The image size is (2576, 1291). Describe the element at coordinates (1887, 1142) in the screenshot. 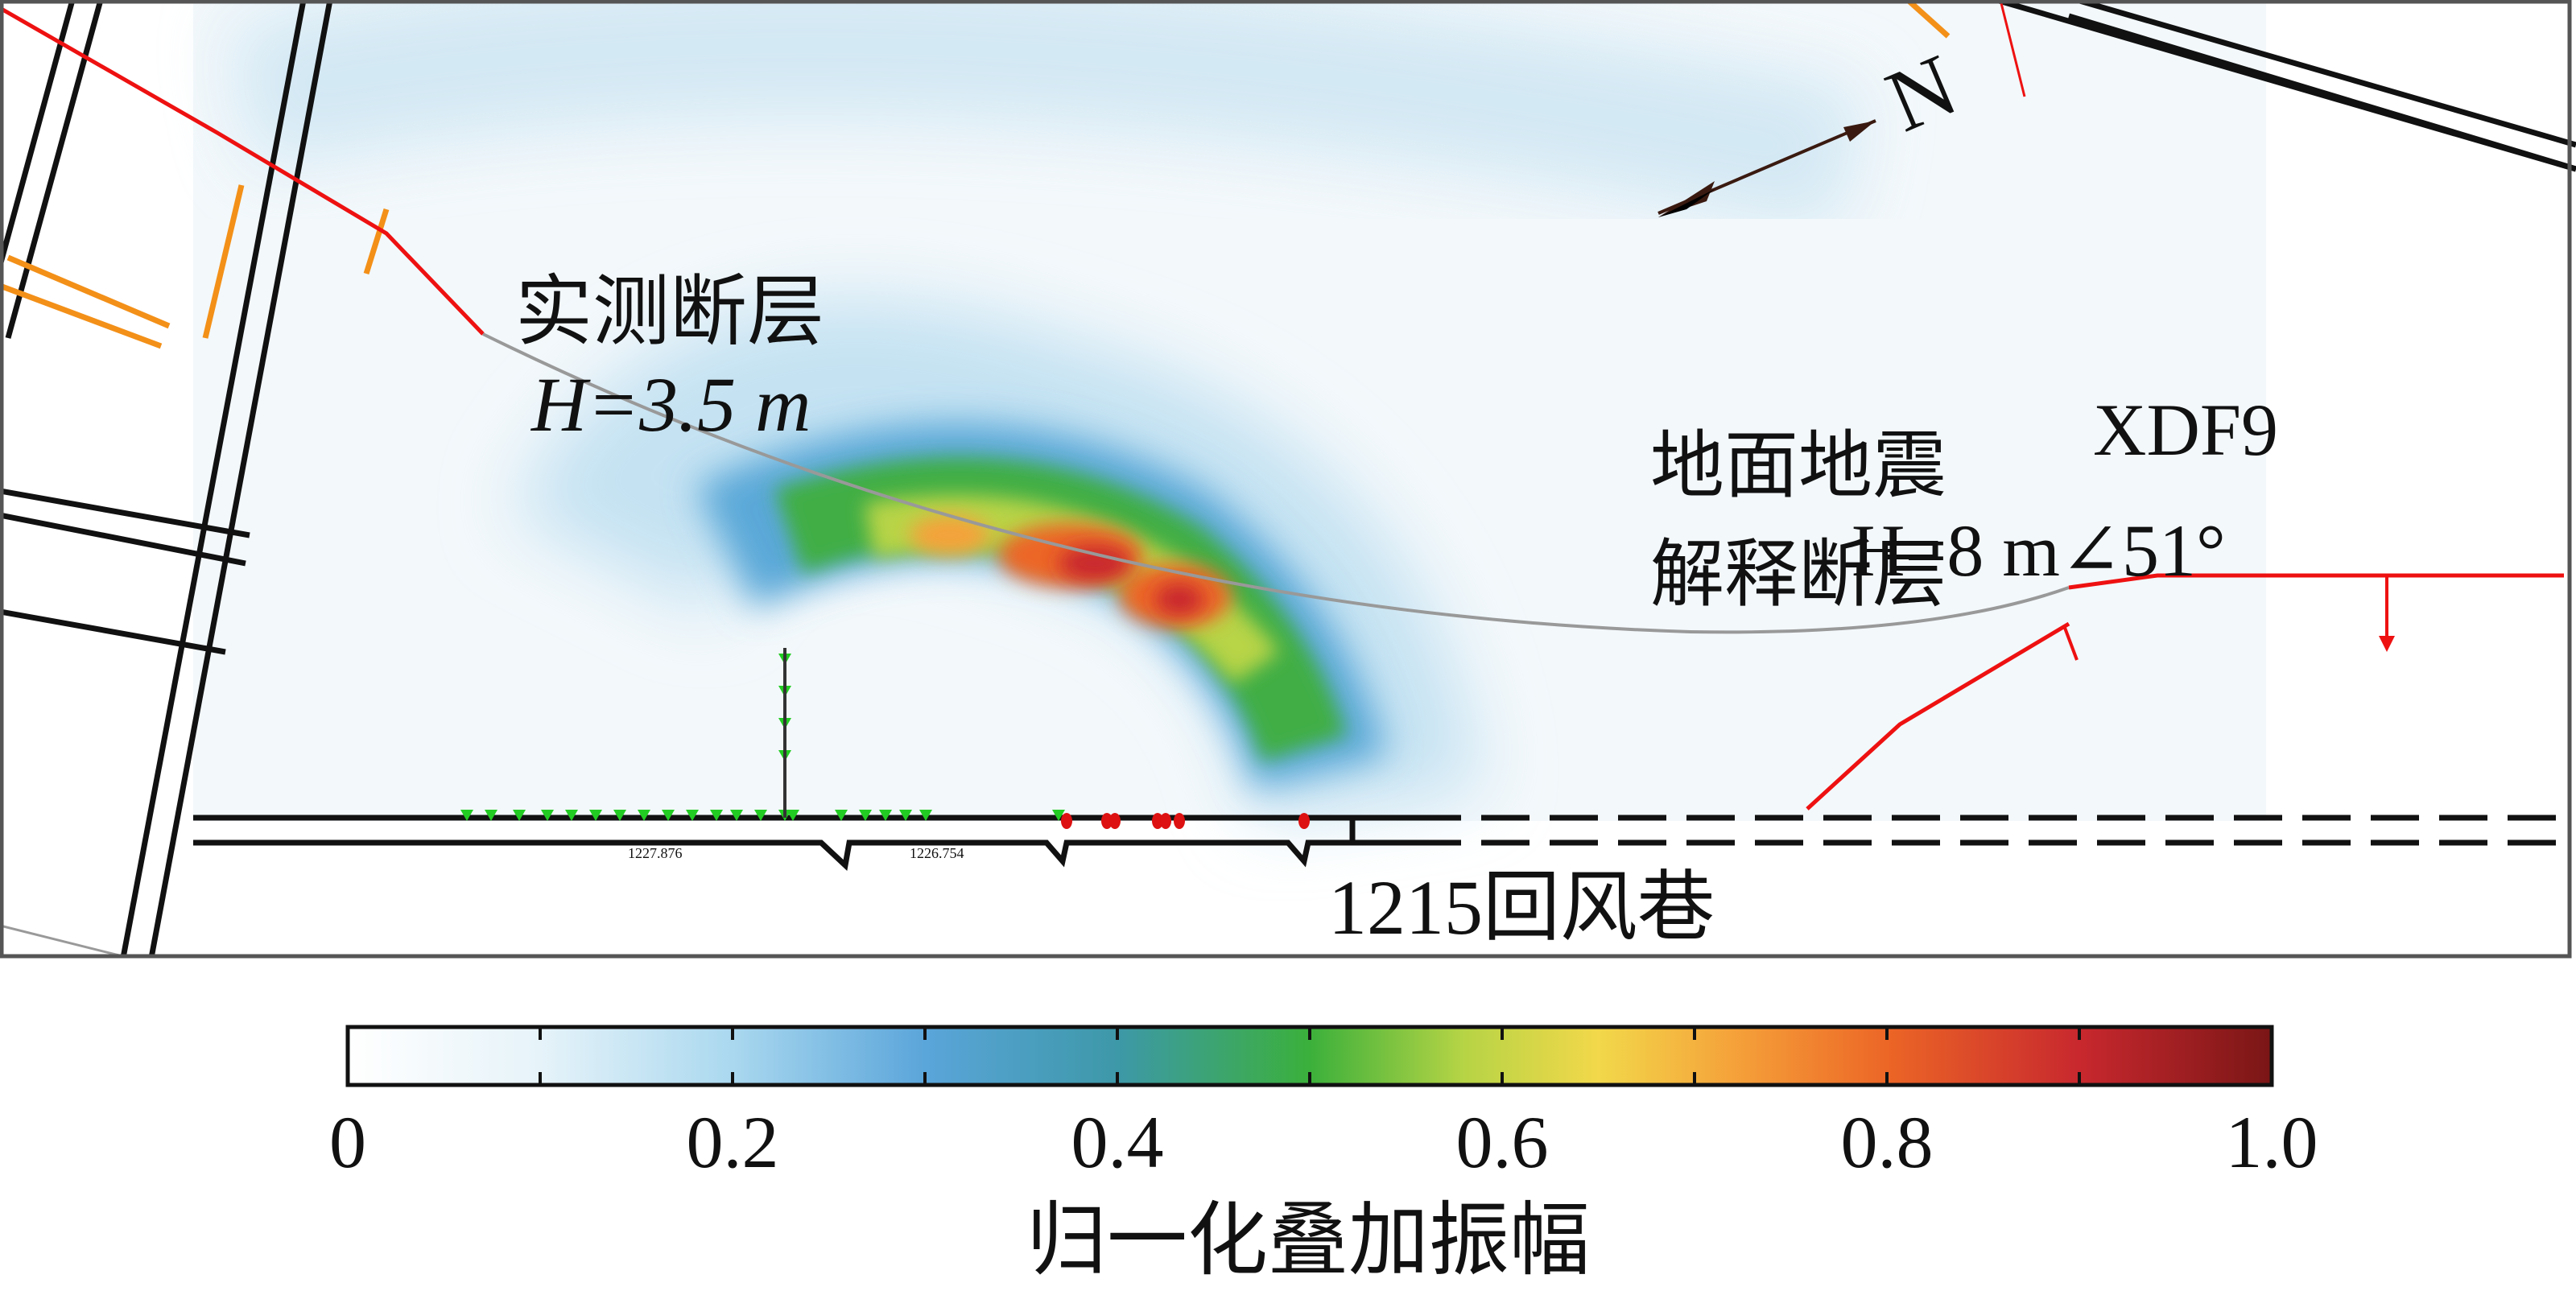

I see `colorbar-tick-label: 0.8` at that location.